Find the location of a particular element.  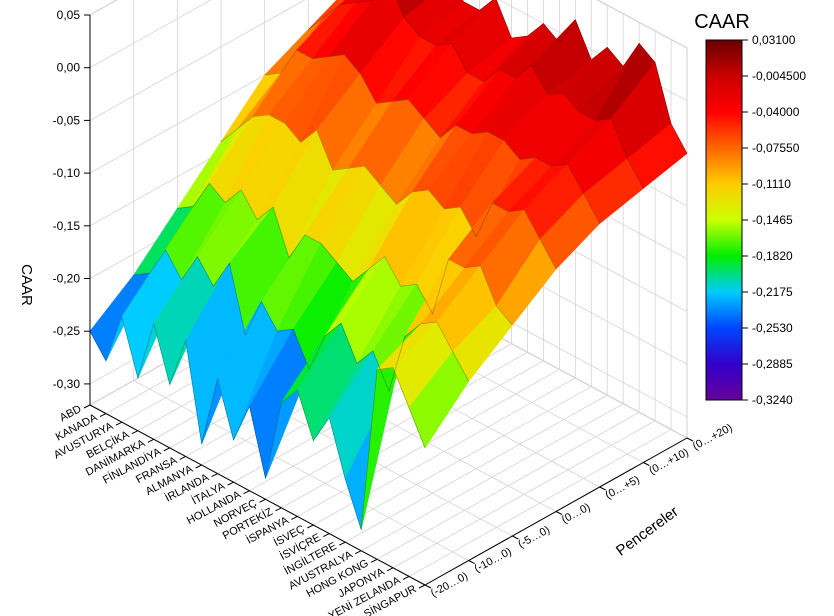

colorbar-tick-label: -0,04000 is located at coordinates (776, 112).